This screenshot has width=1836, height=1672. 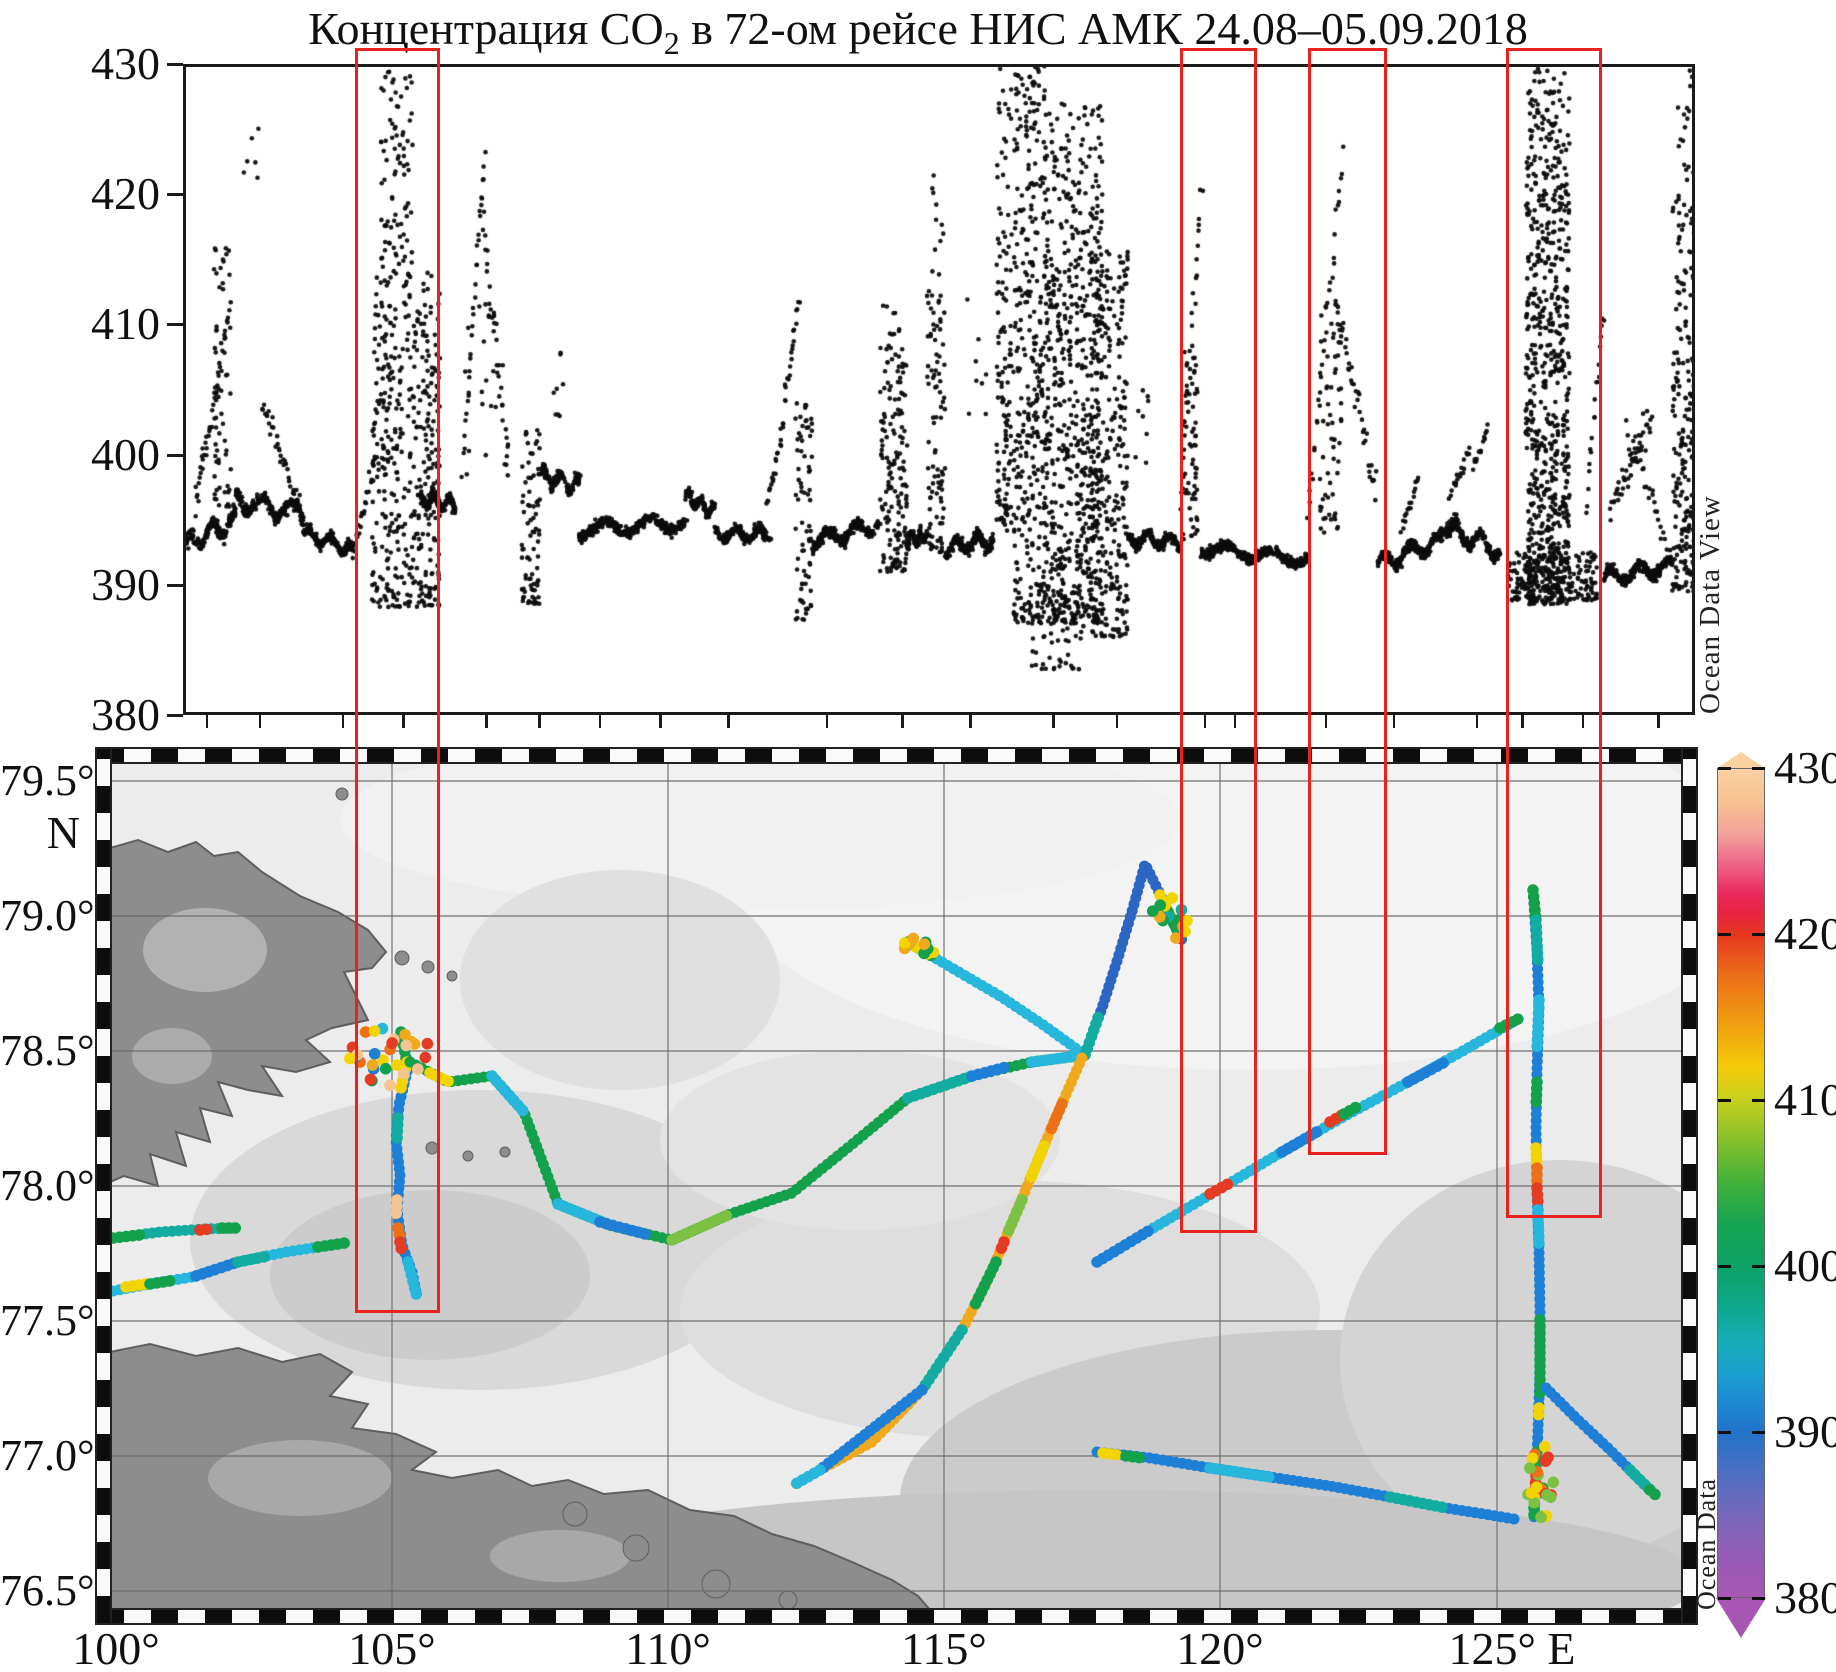 What do you see at coordinates (486, 28) in the screenshot?
I see `title-prefix: Концентрация CO` at bounding box center [486, 28].